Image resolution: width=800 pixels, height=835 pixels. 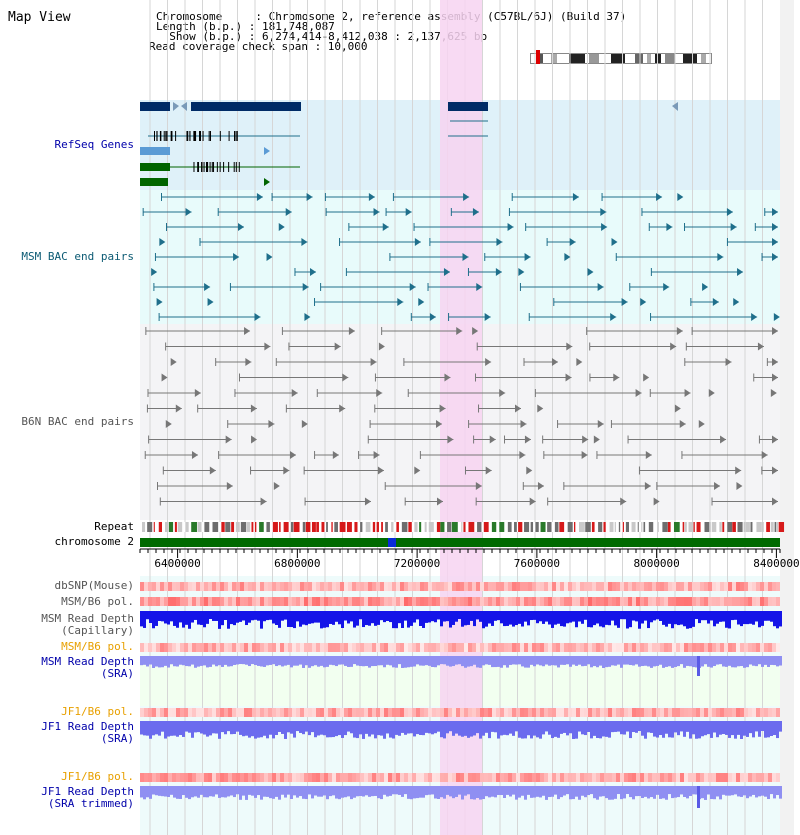 What do you see at coordinates (94, 541) in the screenshot?
I see `chromosome-track-label: chromosome 2` at bounding box center [94, 541].